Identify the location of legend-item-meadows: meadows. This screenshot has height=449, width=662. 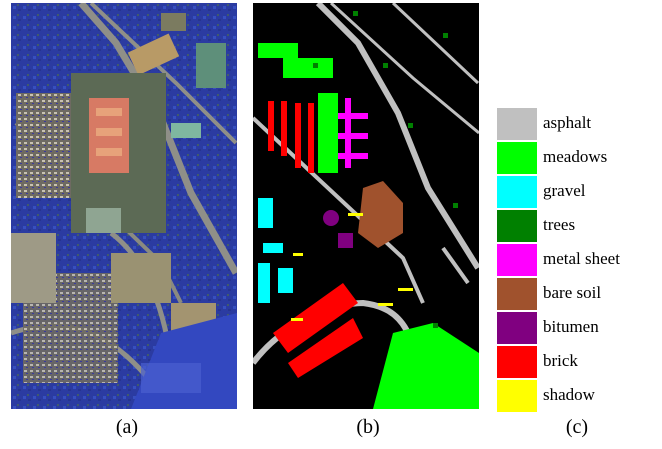
(577, 157).